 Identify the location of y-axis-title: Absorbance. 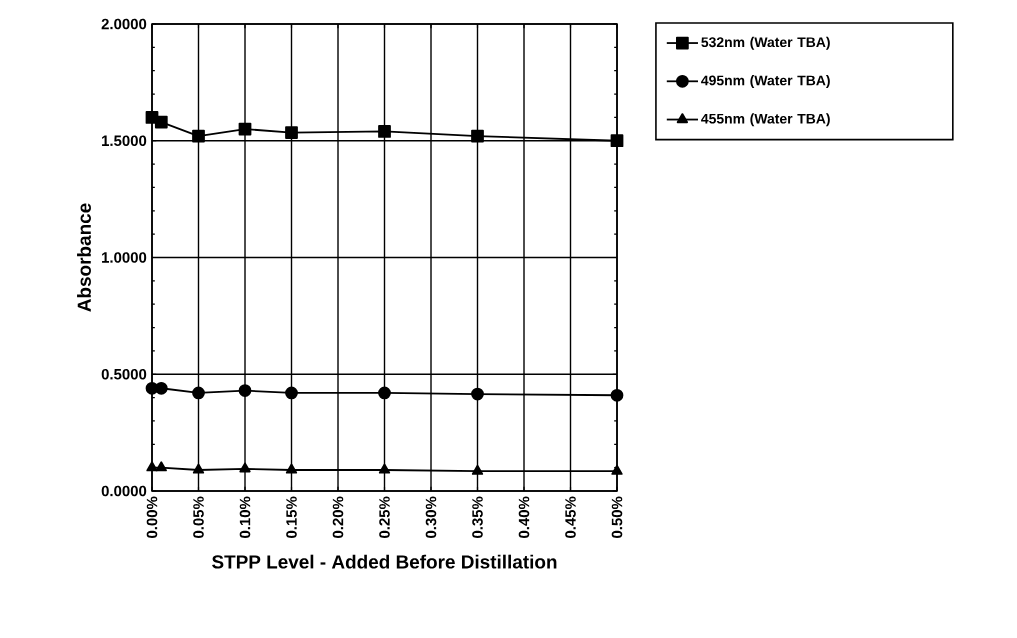
(84, 257).